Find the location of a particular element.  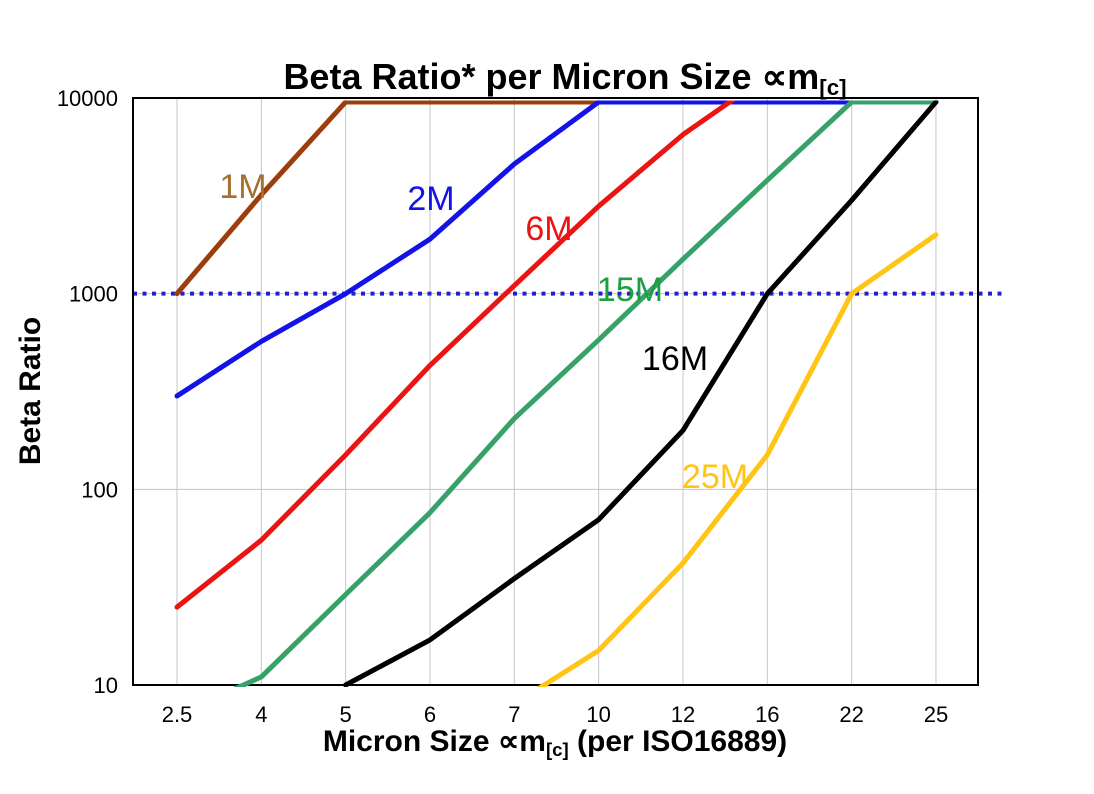

x-tick-label-12: 12 is located at coordinates (683, 714).